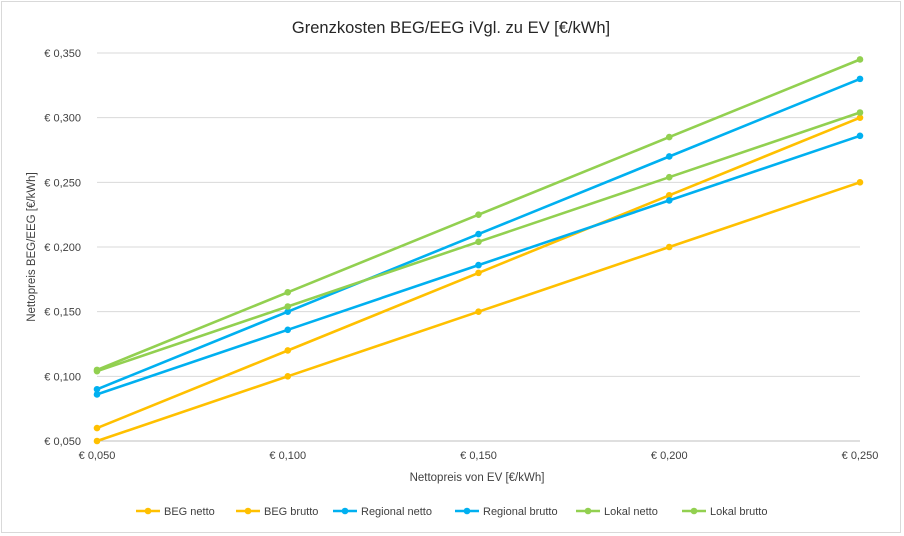  I want to click on y-tick-label: € 0,250, so click(62, 183).